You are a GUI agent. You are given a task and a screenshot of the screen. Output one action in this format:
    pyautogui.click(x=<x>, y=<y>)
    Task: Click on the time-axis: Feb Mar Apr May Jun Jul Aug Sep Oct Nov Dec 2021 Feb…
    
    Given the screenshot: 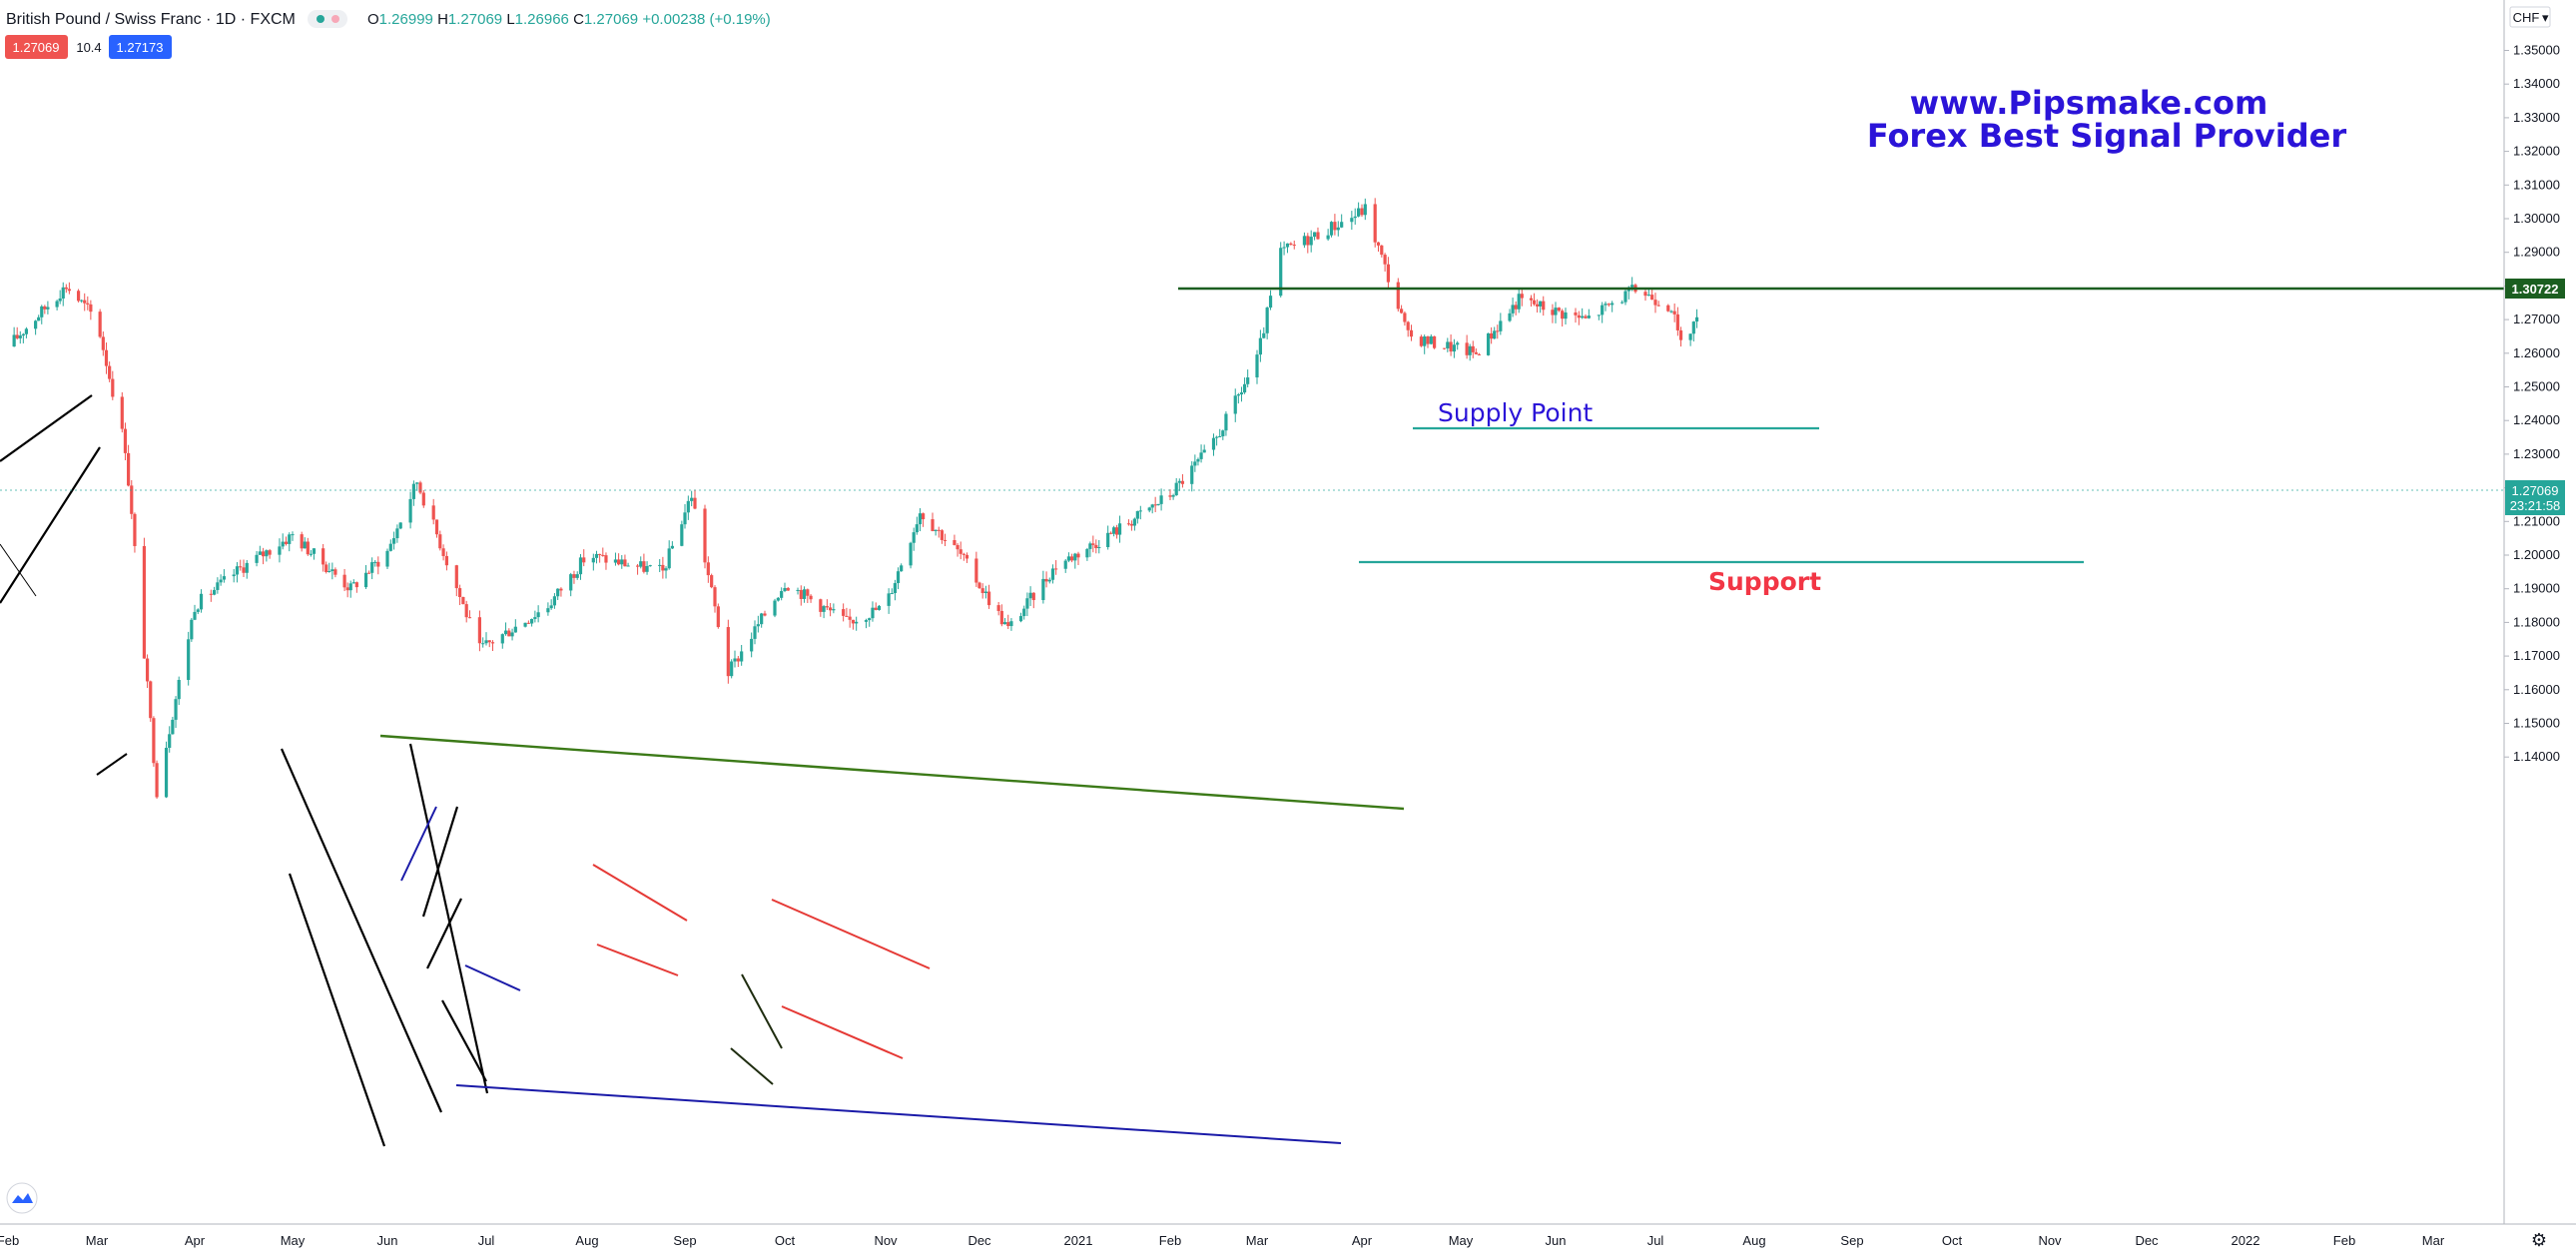 What is the action you would take?
    pyautogui.click(x=1288, y=1240)
    